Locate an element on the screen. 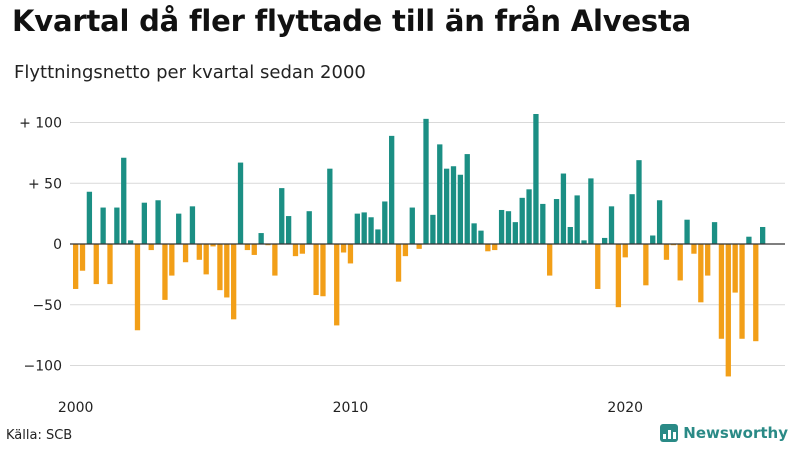 The width and height of the screenshot is (800, 450). x-tick-label: 2020 is located at coordinates (625, 408).